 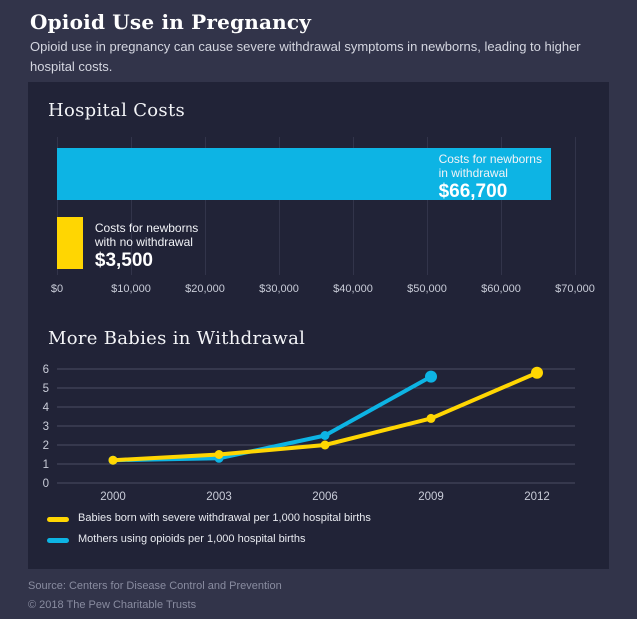 I want to click on bar-chart-x-tick: $40,000, so click(x=353, y=289).